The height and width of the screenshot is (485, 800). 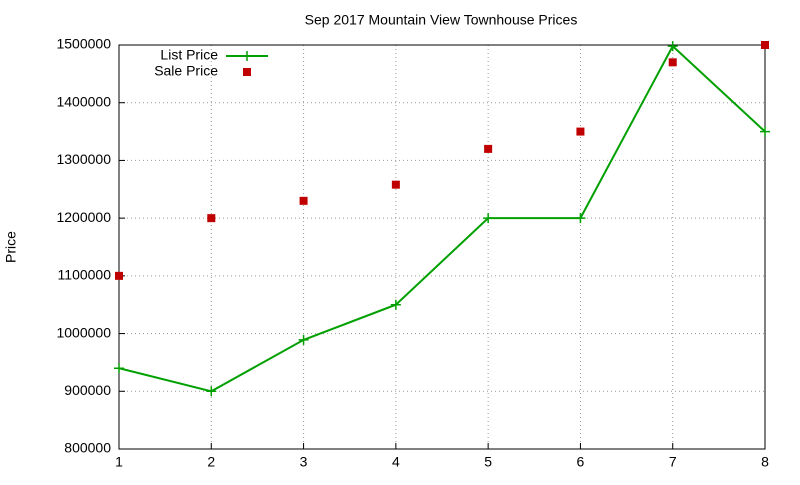 I want to click on y-tick-label: 1000000, so click(x=83, y=332).